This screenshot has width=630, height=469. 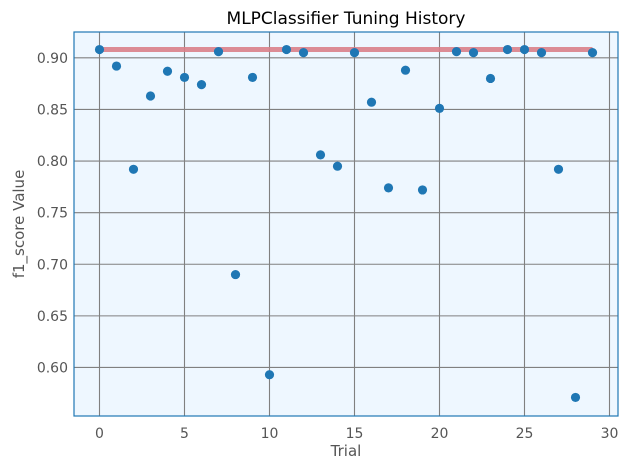 What do you see at coordinates (270, 434) in the screenshot?
I see `x-tick-label: 10` at bounding box center [270, 434].